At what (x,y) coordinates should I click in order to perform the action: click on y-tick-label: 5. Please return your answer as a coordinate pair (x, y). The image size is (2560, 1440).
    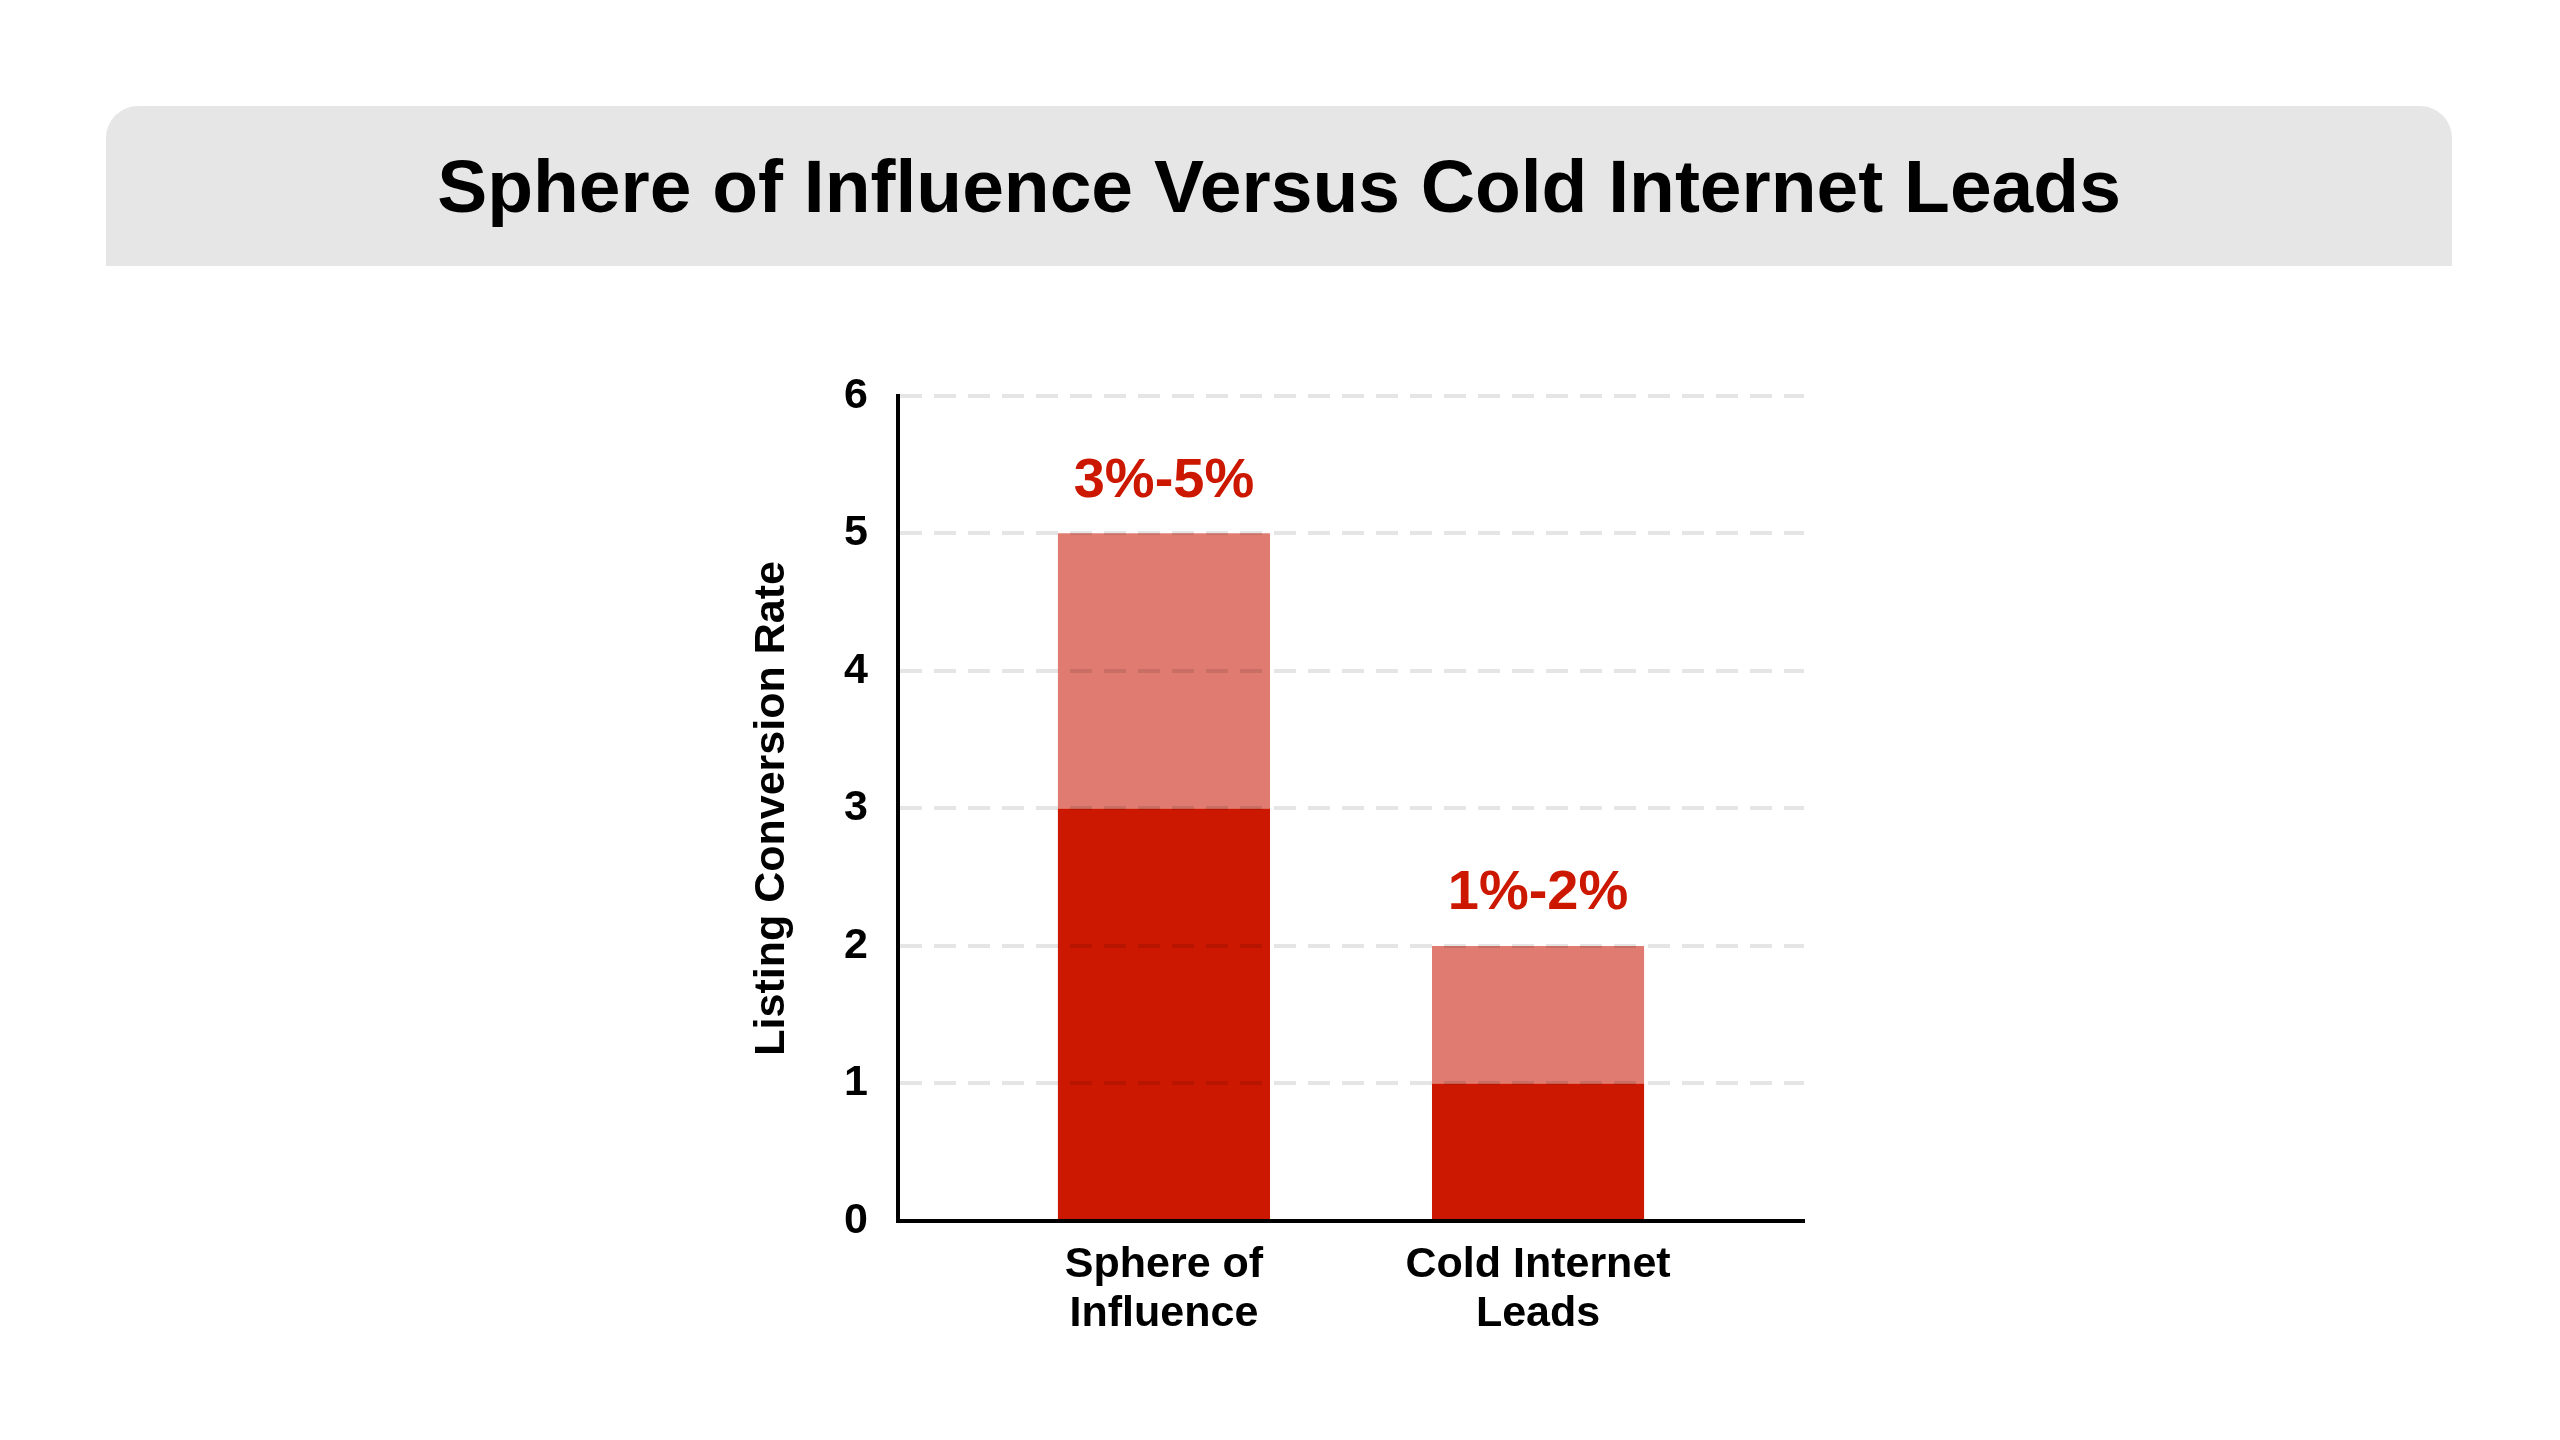
    Looking at the image, I should click on (856, 530).